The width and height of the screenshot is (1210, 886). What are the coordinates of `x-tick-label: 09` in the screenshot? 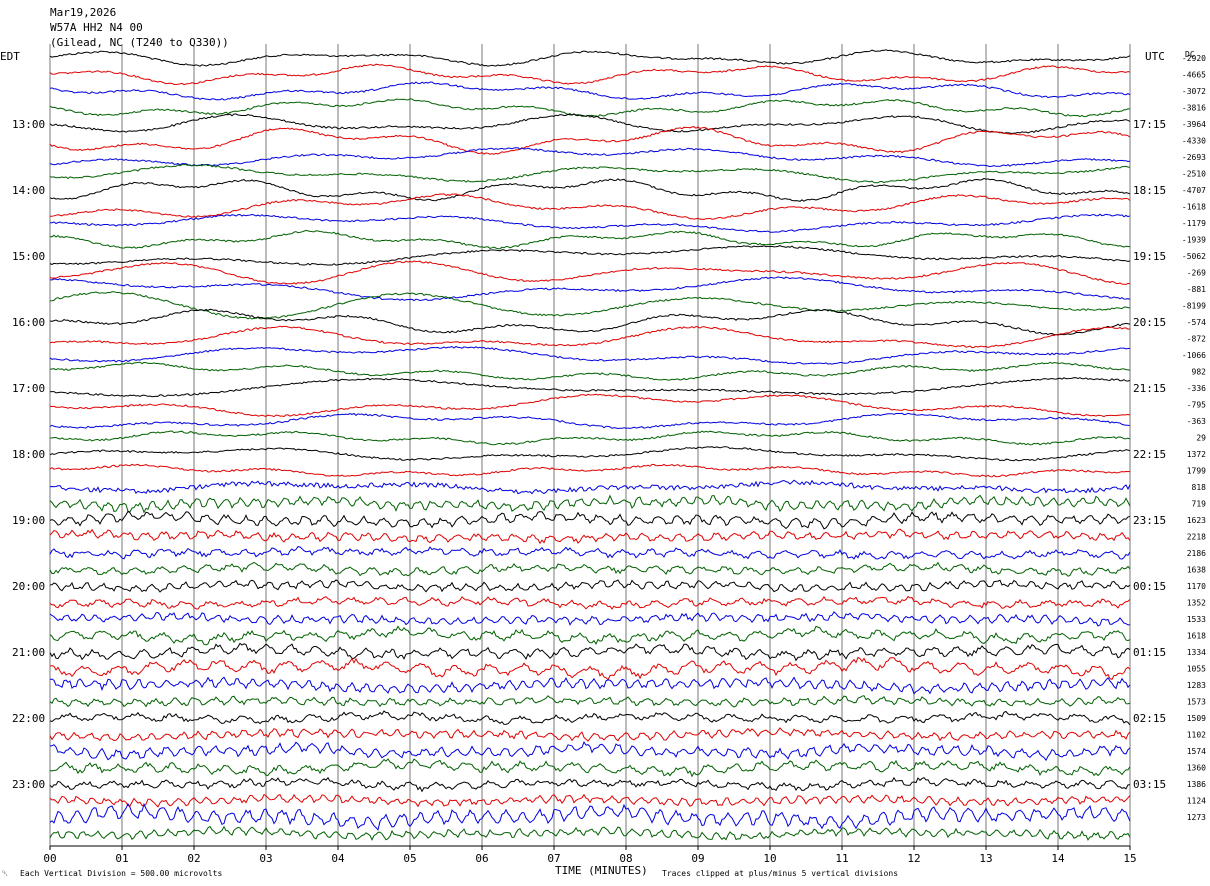 It's located at (697, 858).